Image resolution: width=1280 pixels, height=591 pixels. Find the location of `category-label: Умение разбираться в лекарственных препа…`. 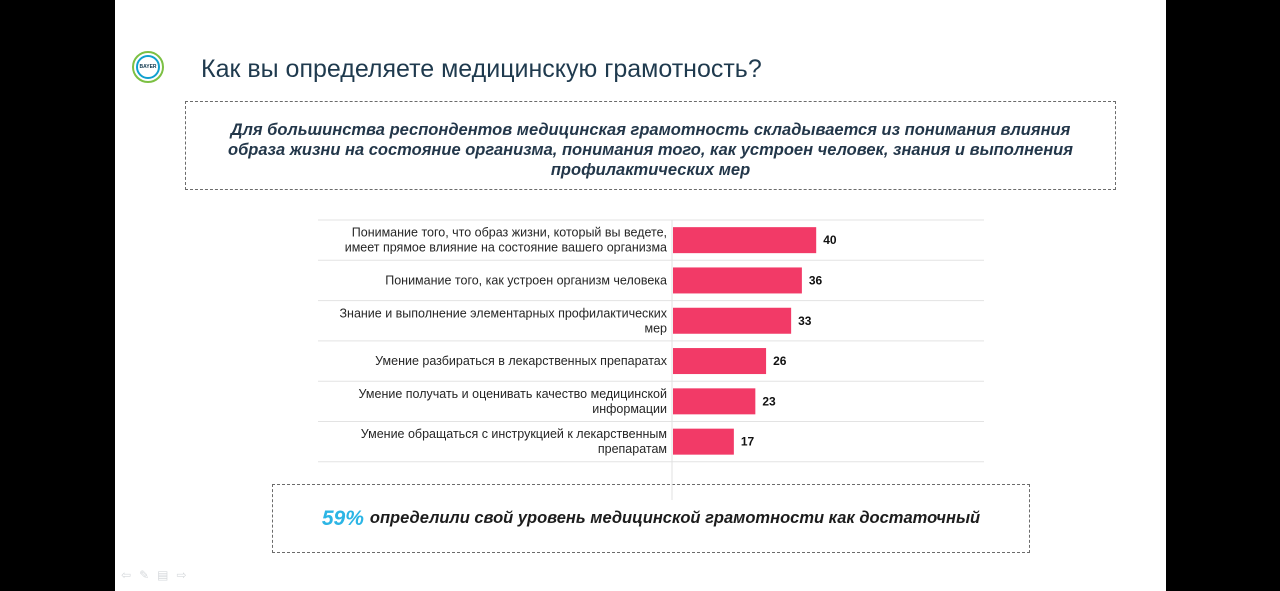

category-label: Умение разбираться в лекарственных препа… is located at coordinates (521, 361).